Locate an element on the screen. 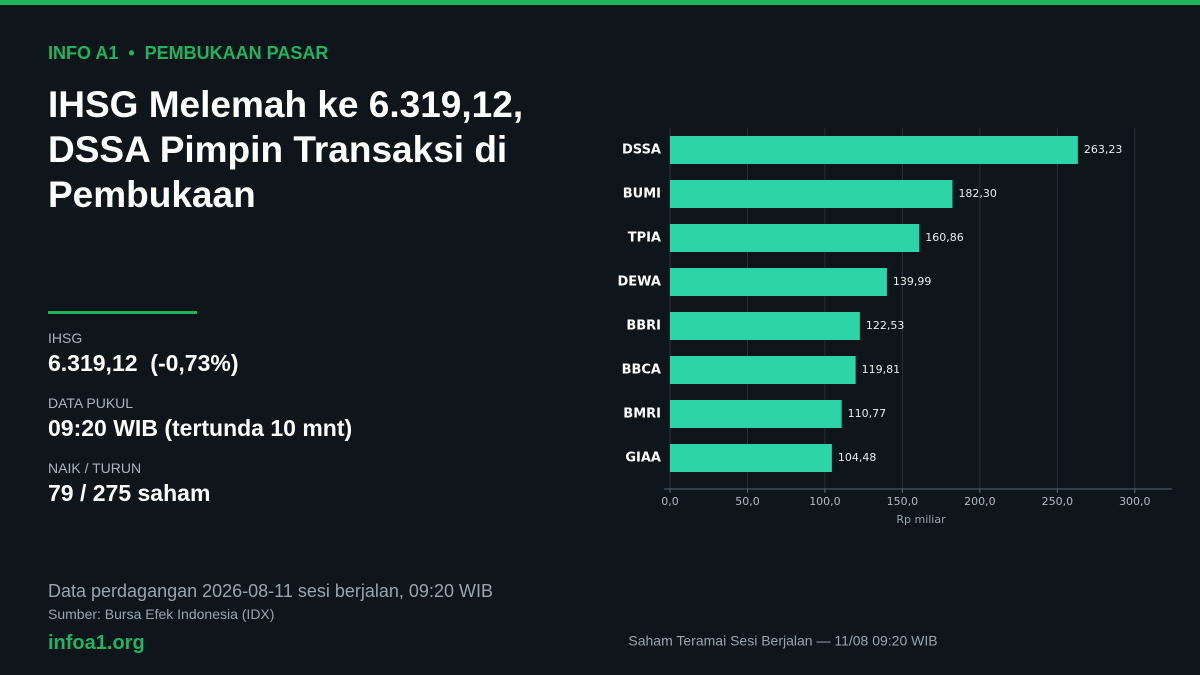 This screenshot has width=1200, height=675. x-tick-label: 300,0 is located at coordinates (1135, 501).